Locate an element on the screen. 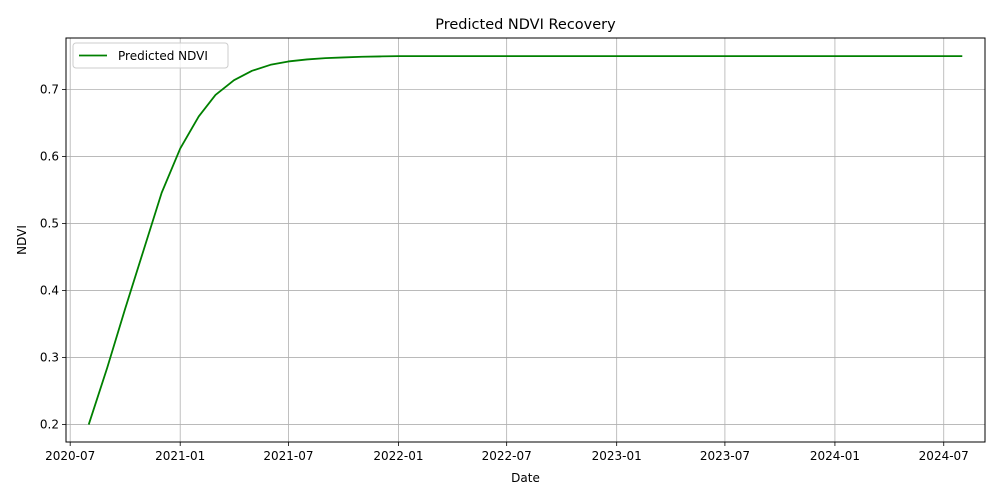 This screenshot has height=500, width=1000. chart-title: Predicted NDVI Recovery is located at coordinates (525, 25).